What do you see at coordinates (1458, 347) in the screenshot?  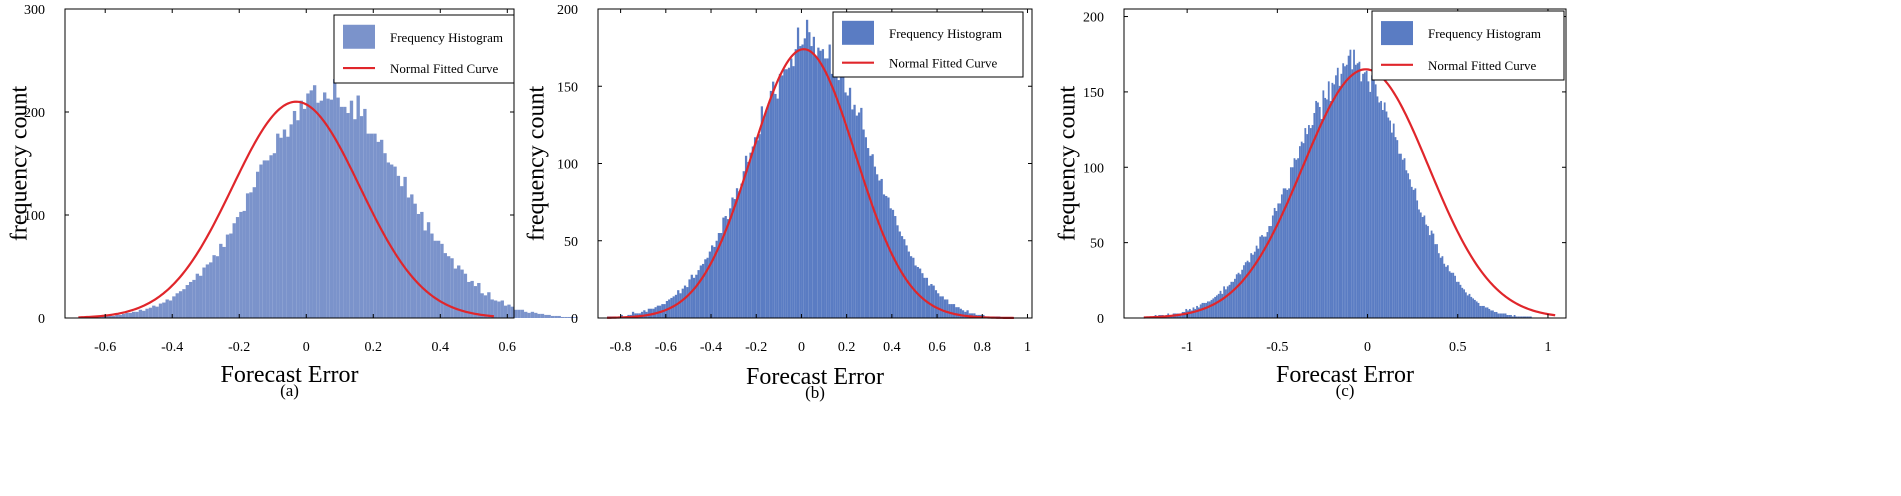 I see `x-tick-label: 0.5` at bounding box center [1458, 347].